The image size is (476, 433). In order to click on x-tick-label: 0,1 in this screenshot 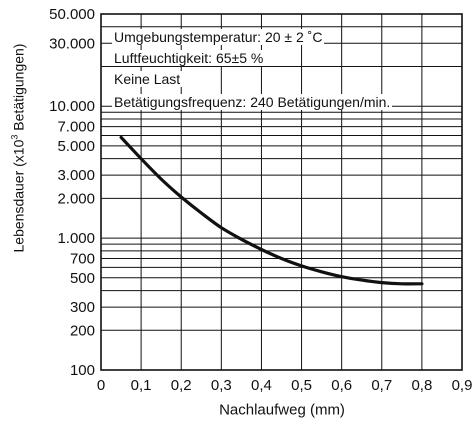, I will do `click(141, 385)`.